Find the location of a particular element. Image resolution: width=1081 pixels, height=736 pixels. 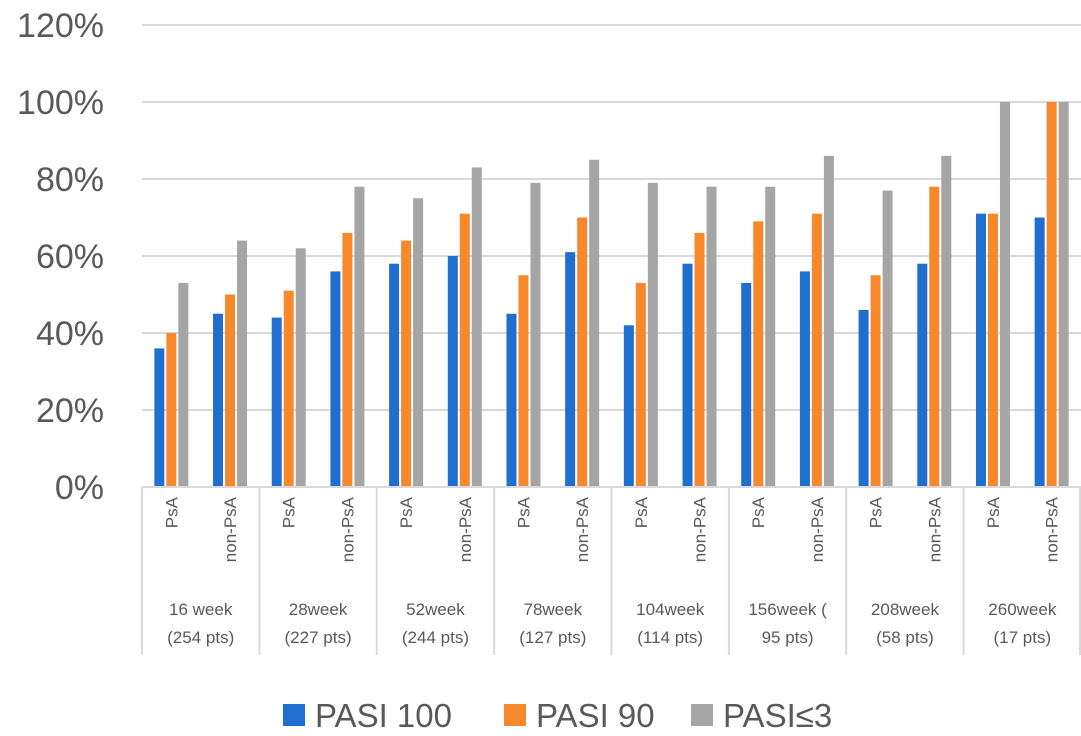

y-tick-label: 100% is located at coordinates (60, 103).